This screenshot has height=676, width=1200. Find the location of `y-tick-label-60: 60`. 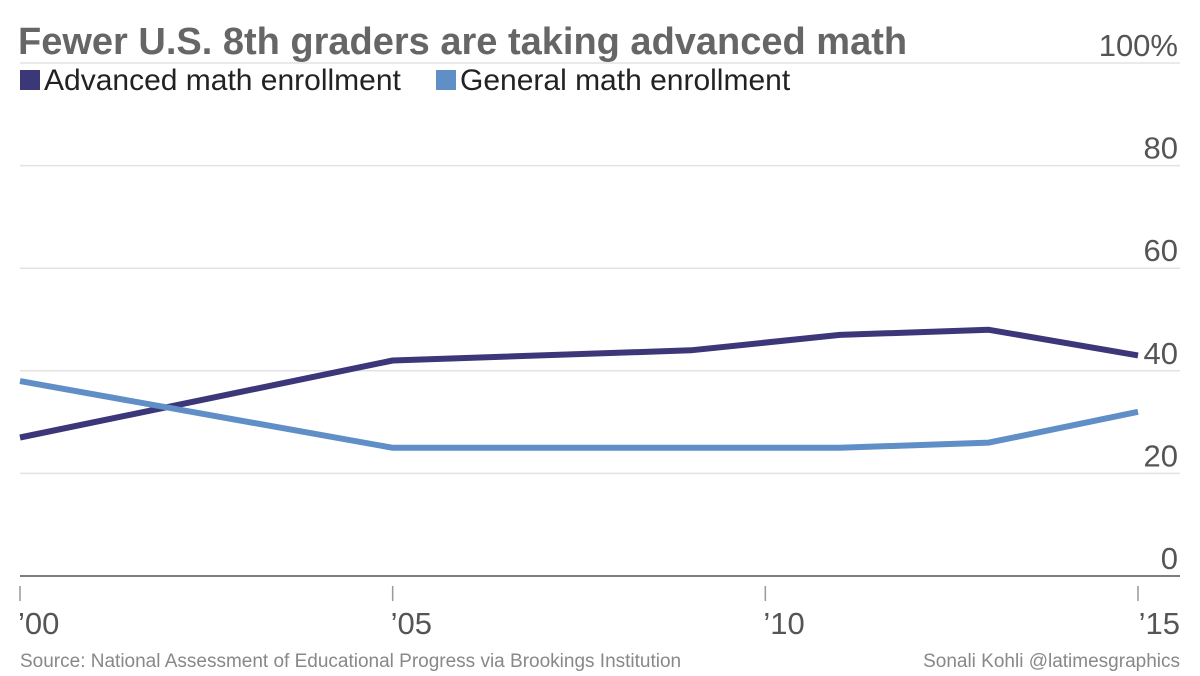

y-tick-label-60: 60 is located at coordinates (1161, 250).